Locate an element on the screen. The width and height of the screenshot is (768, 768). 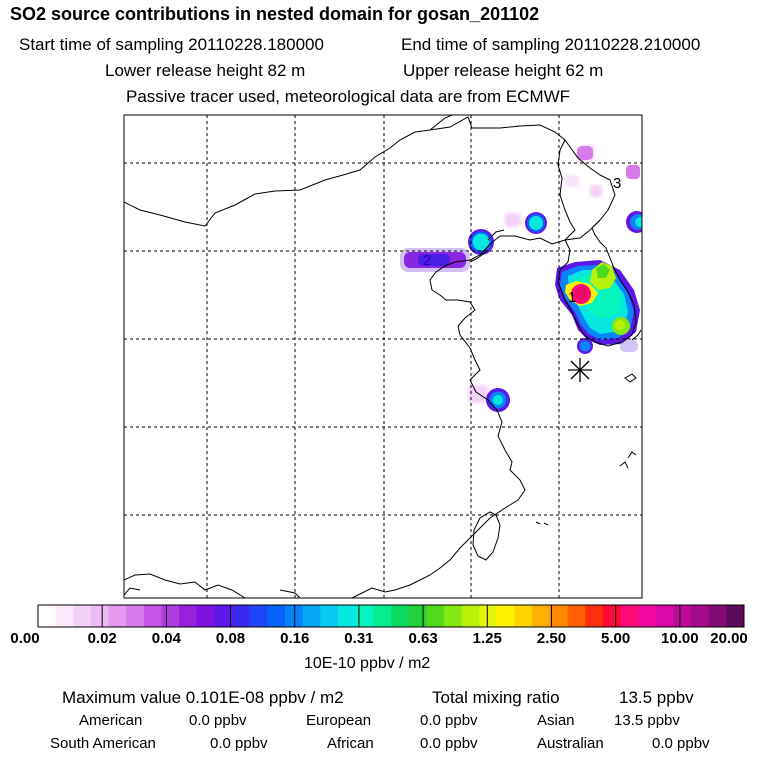
plume-layer is located at coordinates (521, 278).